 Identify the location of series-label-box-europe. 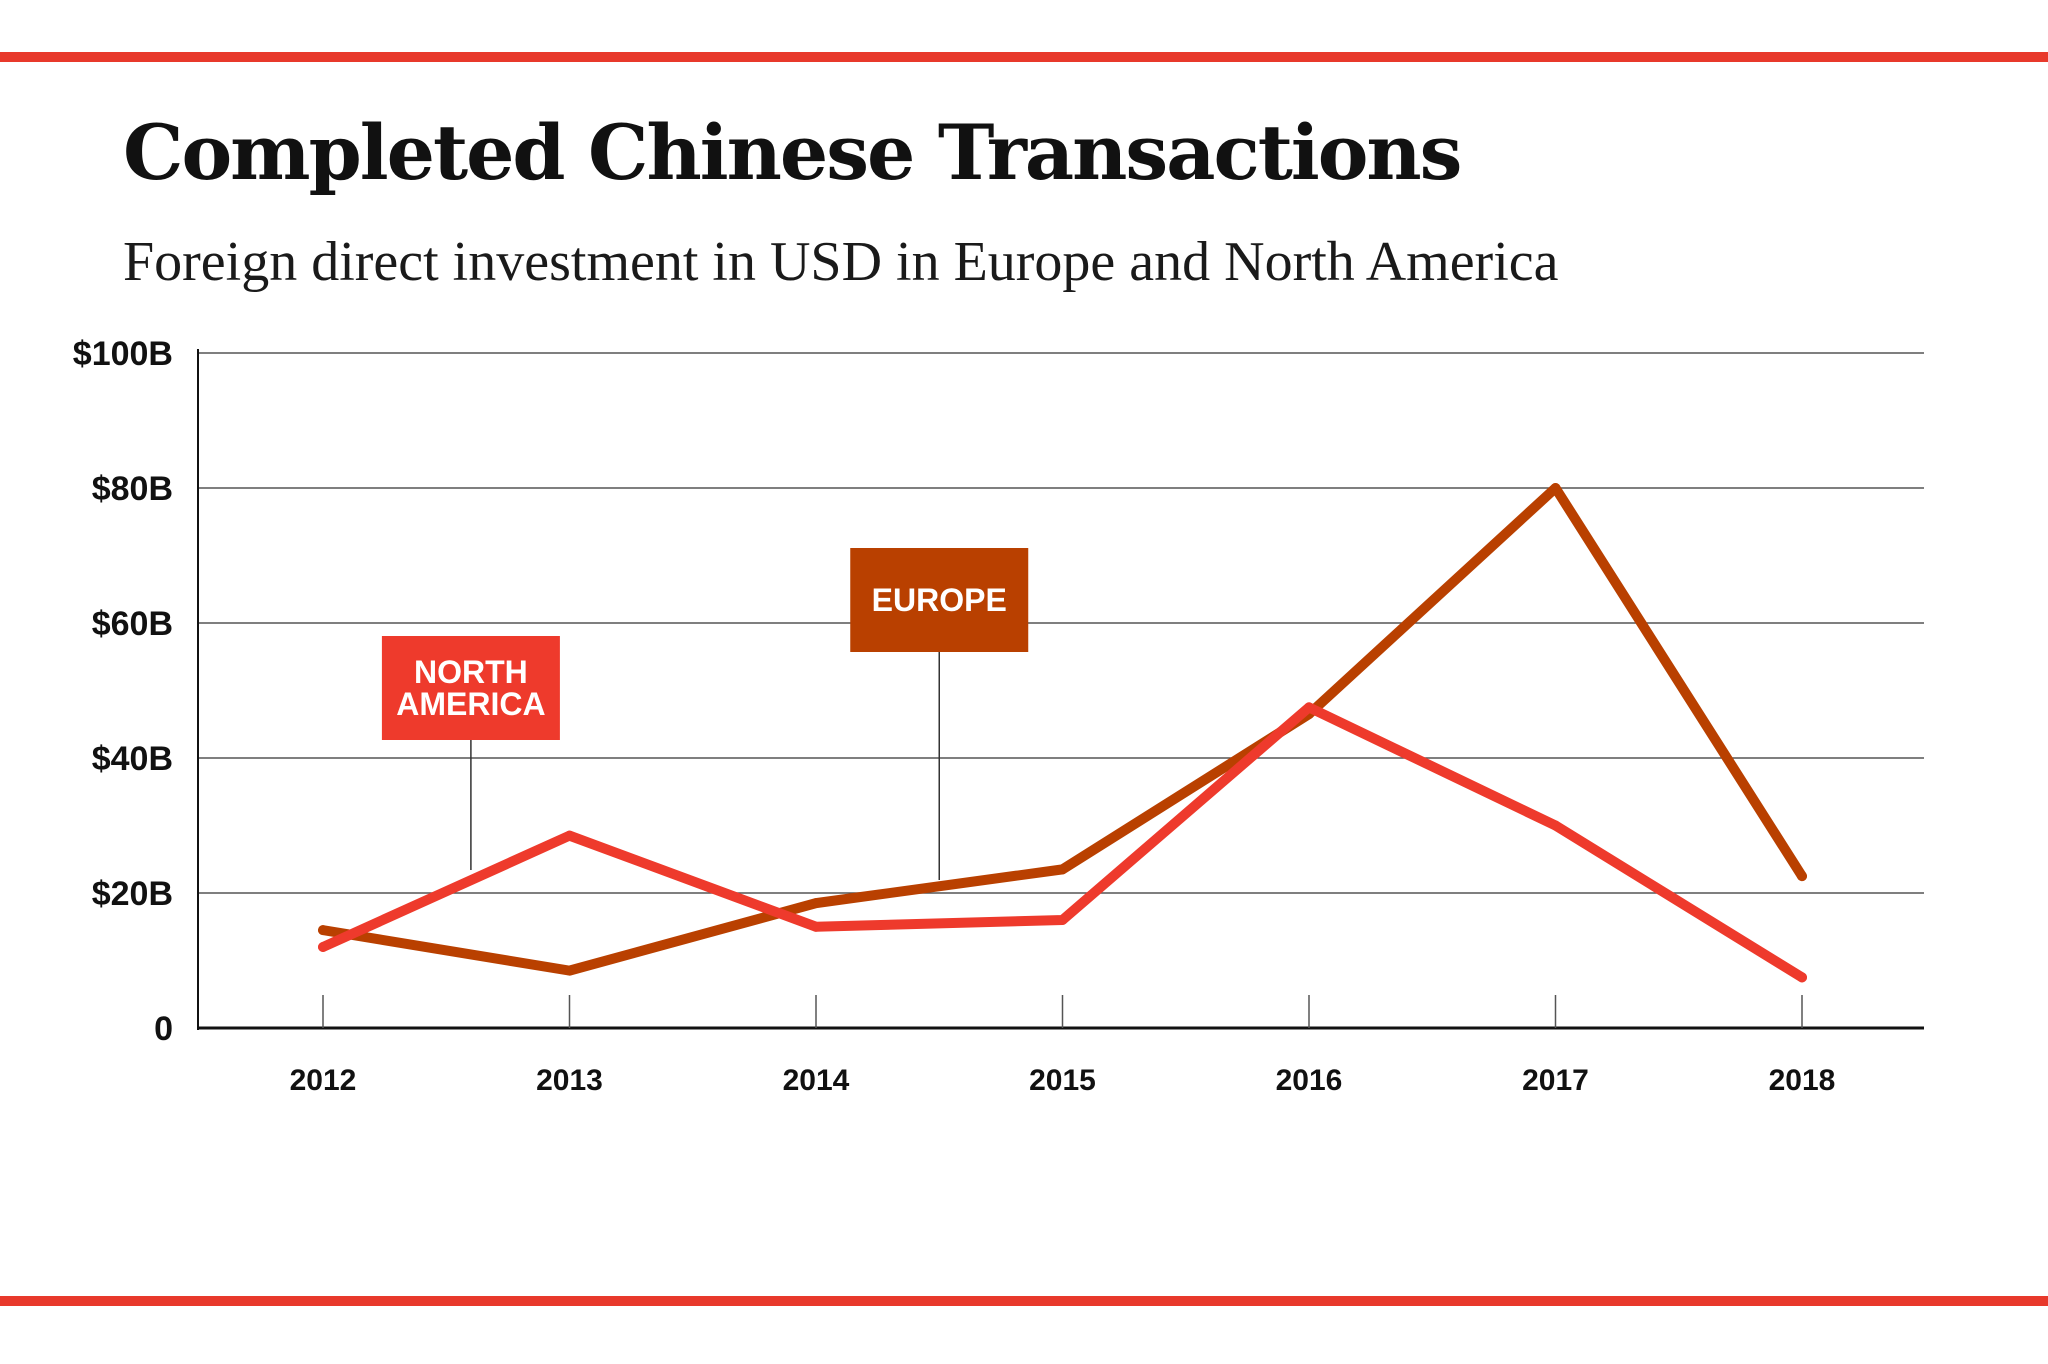
(939, 600).